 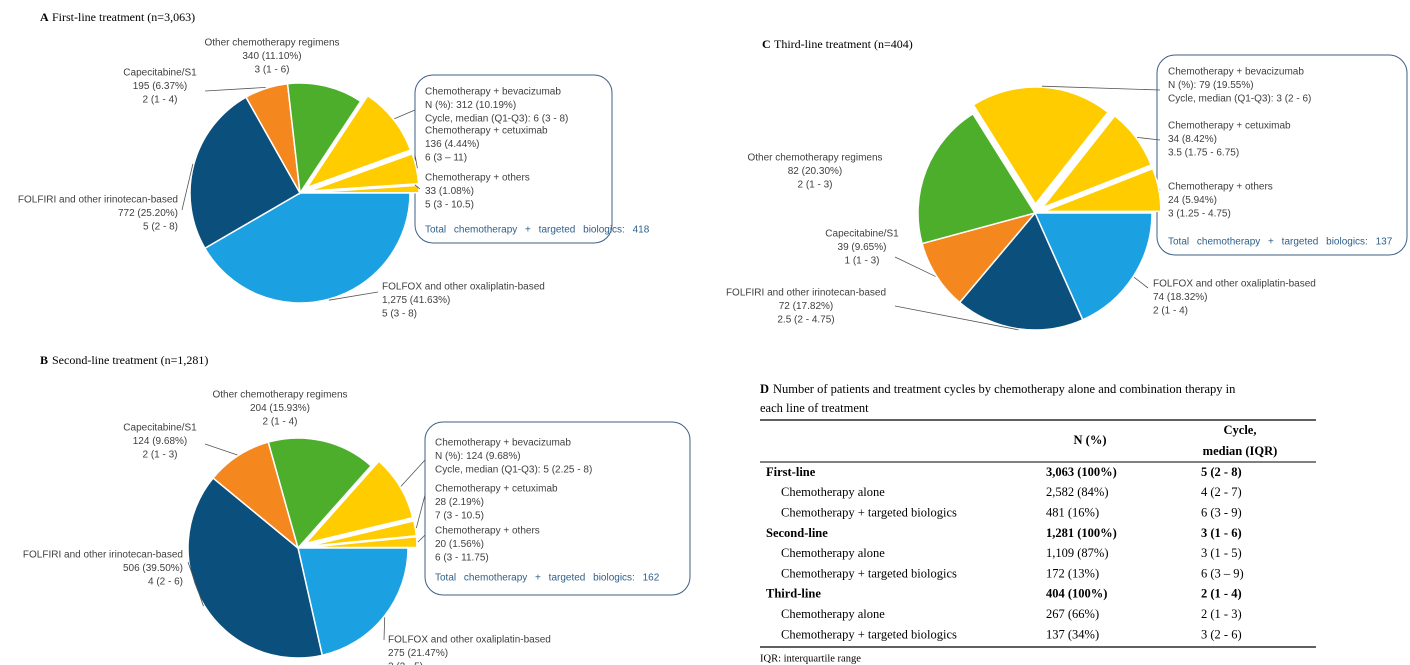 I want to click on table-header: N (%), so click(x=1090, y=440).